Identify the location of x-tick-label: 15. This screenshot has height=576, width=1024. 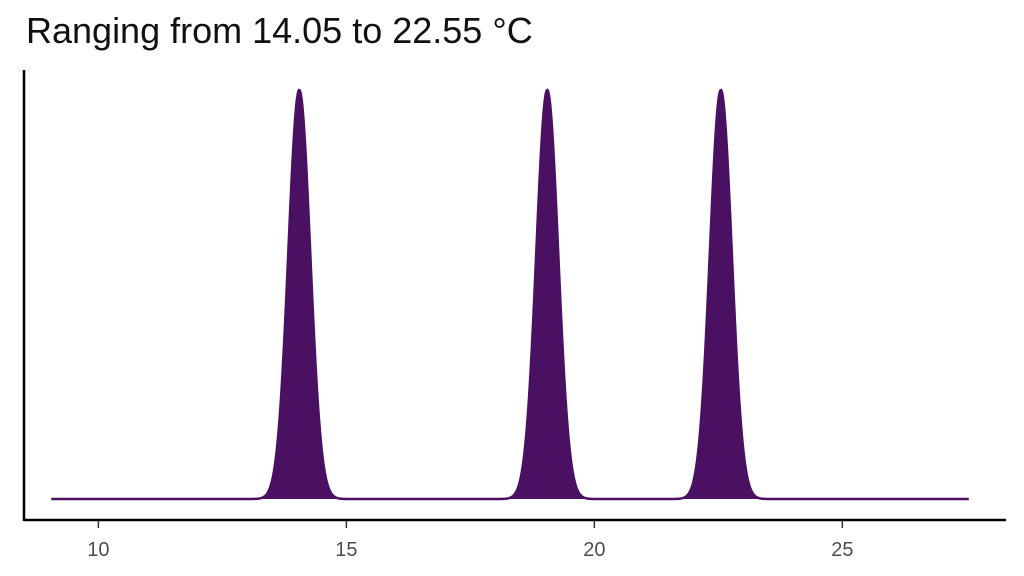
(346, 550).